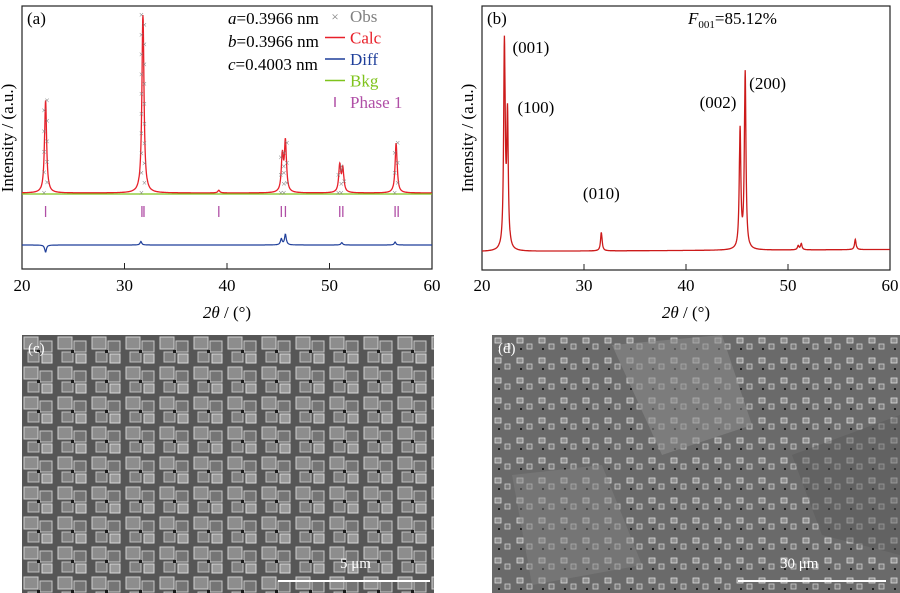  What do you see at coordinates (355, 564) in the screenshot?
I see `scale-text-c: 5 μm` at bounding box center [355, 564].